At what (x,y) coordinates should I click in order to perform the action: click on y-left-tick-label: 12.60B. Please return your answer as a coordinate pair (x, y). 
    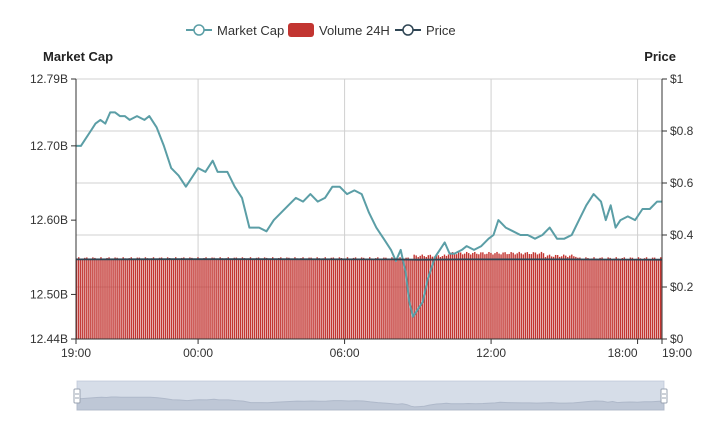
    Looking at the image, I should click on (49, 220).